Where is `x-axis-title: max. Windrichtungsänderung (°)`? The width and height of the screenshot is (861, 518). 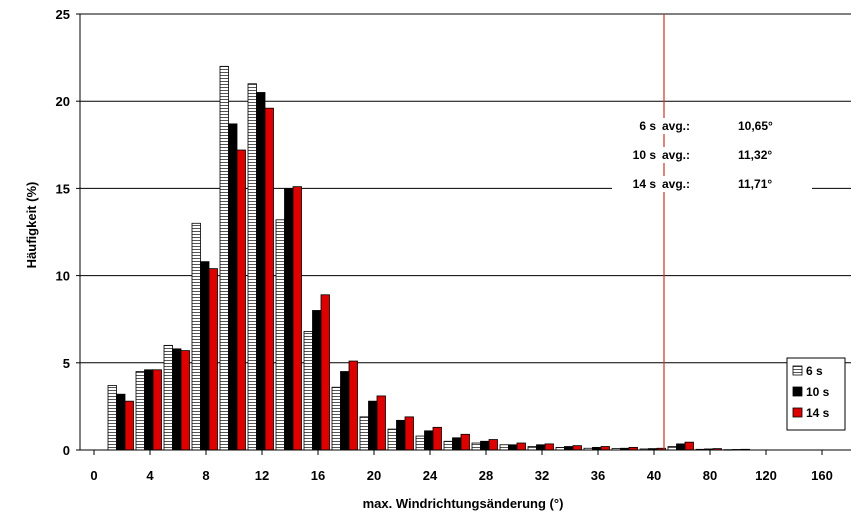 x-axis-title: max. Windrichtungsänderung (°) is located at coordinates (463, 503).